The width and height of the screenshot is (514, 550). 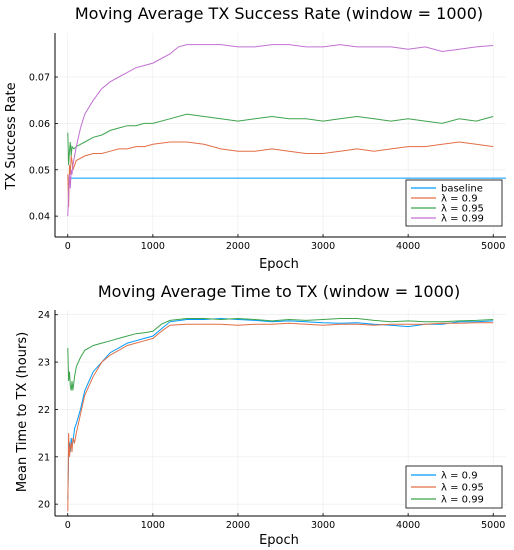 What do you see at coordinates (22, 412) in the screenshot?
I see `y-axis-label: Mean Time to TX (hours)` at bounding box center [22, 412].